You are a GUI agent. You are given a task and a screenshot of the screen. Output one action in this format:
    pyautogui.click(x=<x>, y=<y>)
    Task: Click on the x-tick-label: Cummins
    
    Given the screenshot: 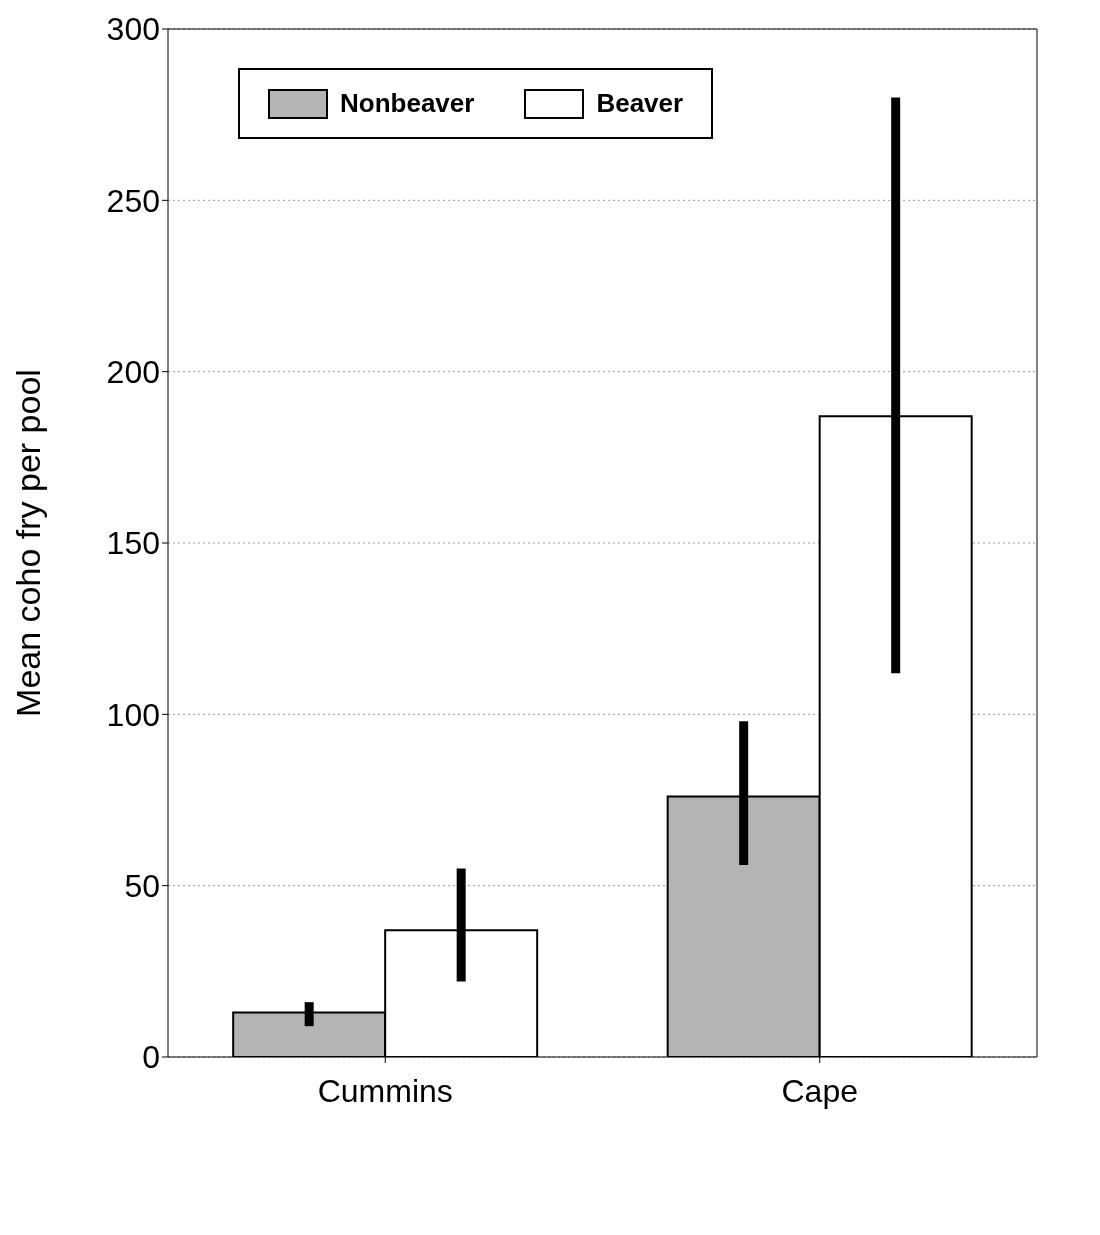 What is the action you would take?
    pyautogui.click(x=385, y=1090)
    